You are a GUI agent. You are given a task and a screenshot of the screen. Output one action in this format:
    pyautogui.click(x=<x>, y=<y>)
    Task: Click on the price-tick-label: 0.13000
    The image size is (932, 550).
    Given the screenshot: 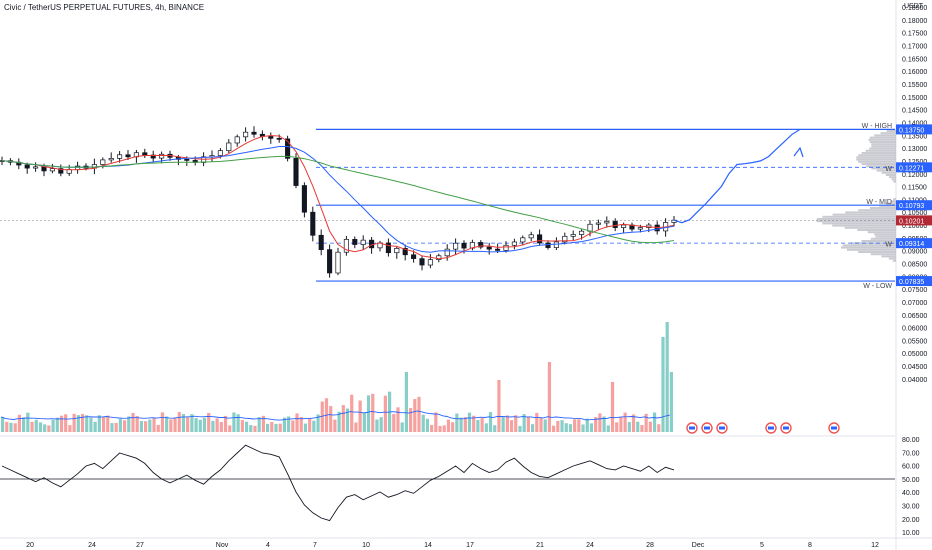 What is the action you would take?
    pyautogui.click(x=914, y=149)
    